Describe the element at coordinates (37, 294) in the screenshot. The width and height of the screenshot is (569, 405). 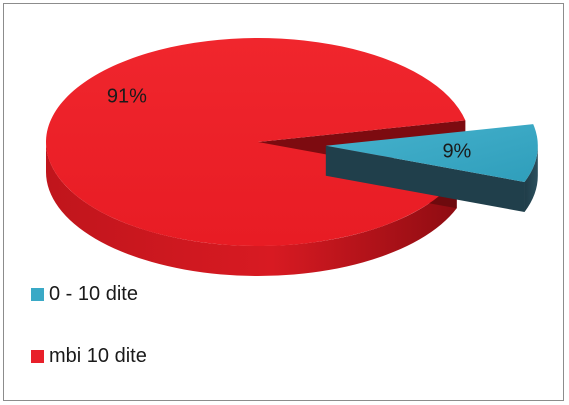
I see `legend-swatch-0-10-dite` at that location.